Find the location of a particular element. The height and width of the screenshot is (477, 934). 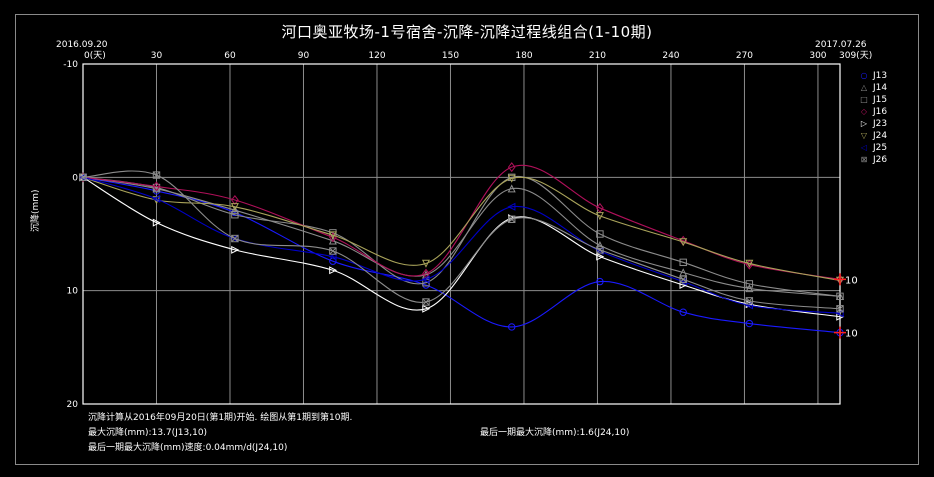

x-tick-label: 150 is located at coordinates (450, 56).